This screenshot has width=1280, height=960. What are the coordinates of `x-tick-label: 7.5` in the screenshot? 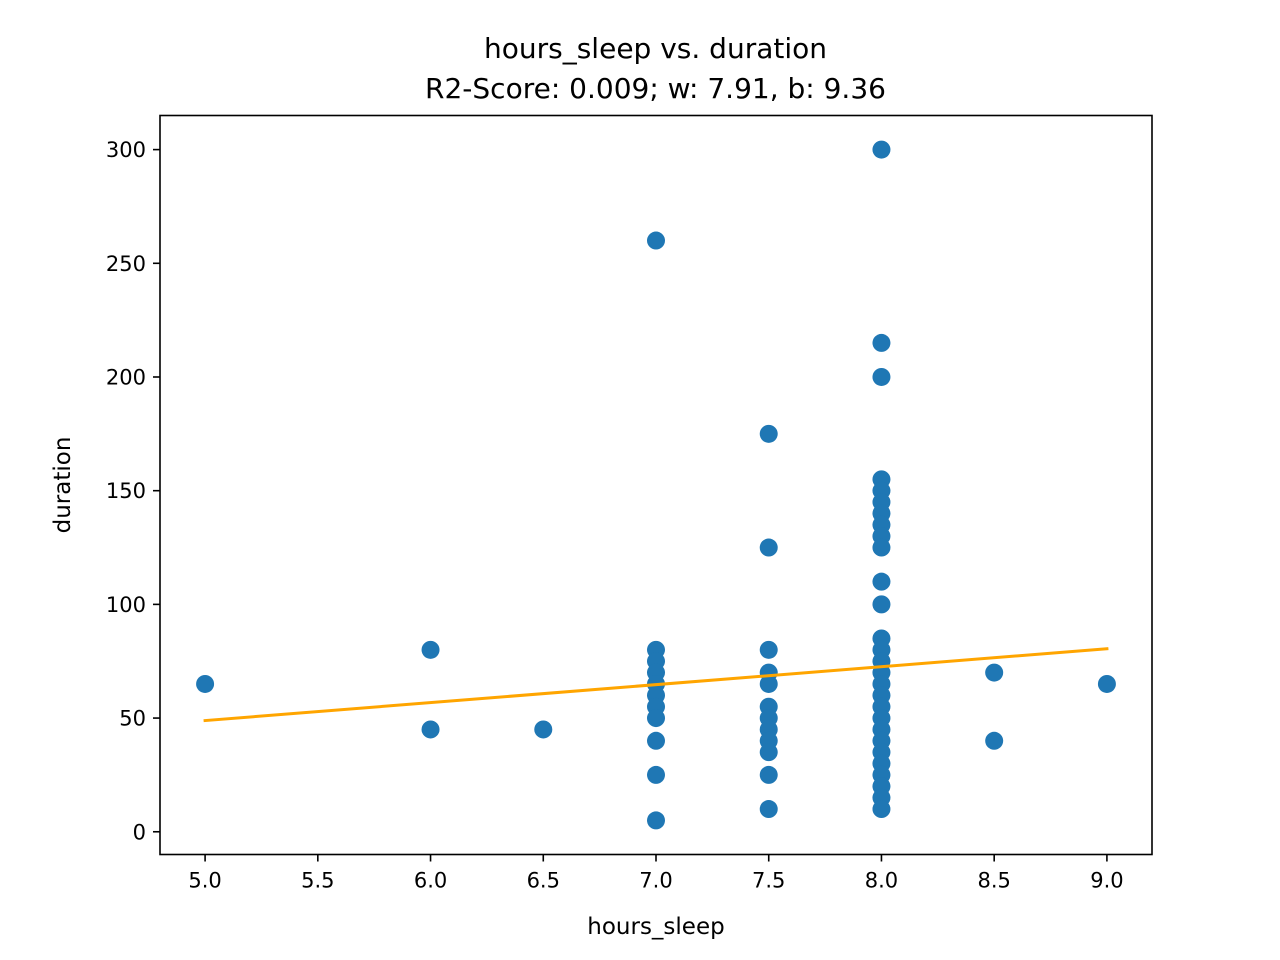 It's located at (768, 881).